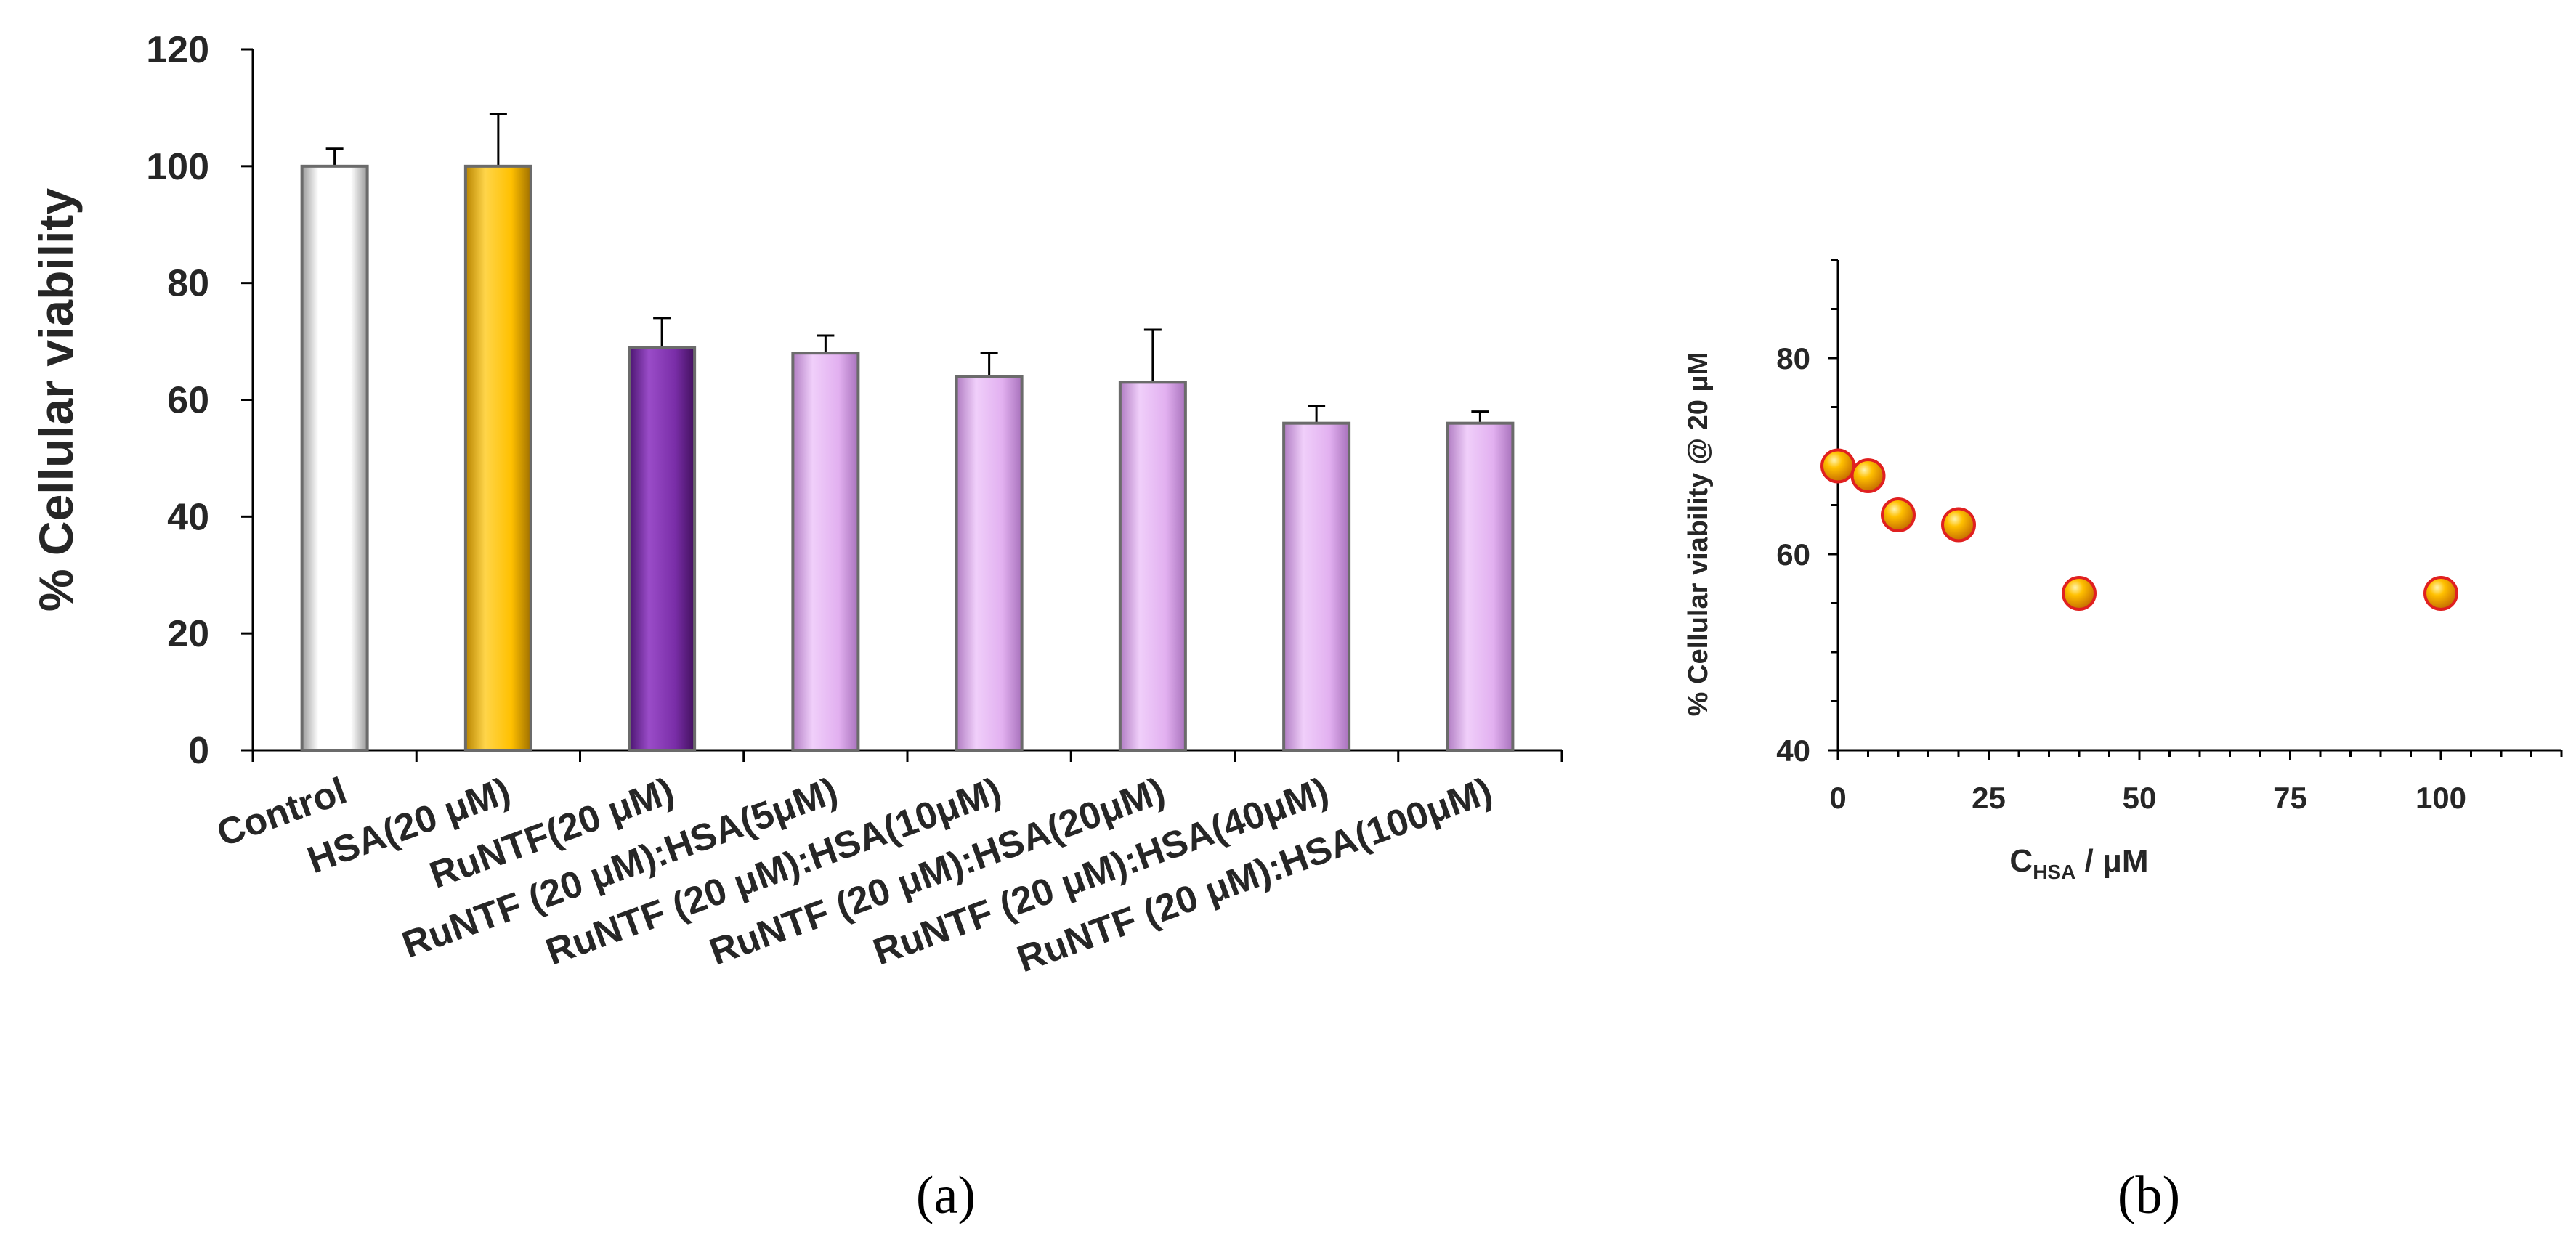  I want to click on y-tick-label: 20, so click(188, 634).